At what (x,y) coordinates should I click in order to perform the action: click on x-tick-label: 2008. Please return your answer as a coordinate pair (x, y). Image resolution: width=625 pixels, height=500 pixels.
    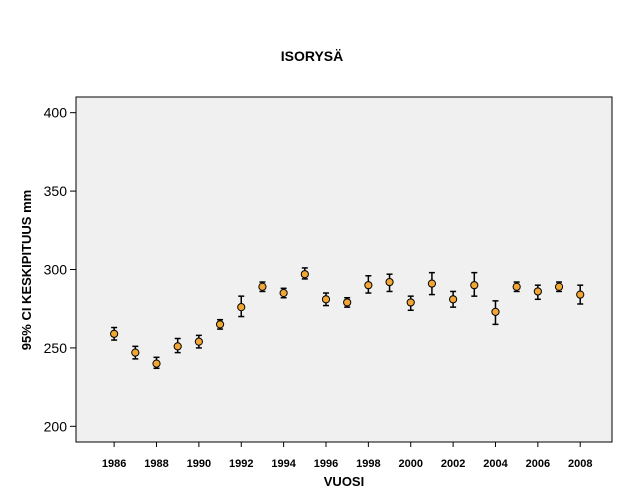
    Looking at the image, I should click on (580, 464).